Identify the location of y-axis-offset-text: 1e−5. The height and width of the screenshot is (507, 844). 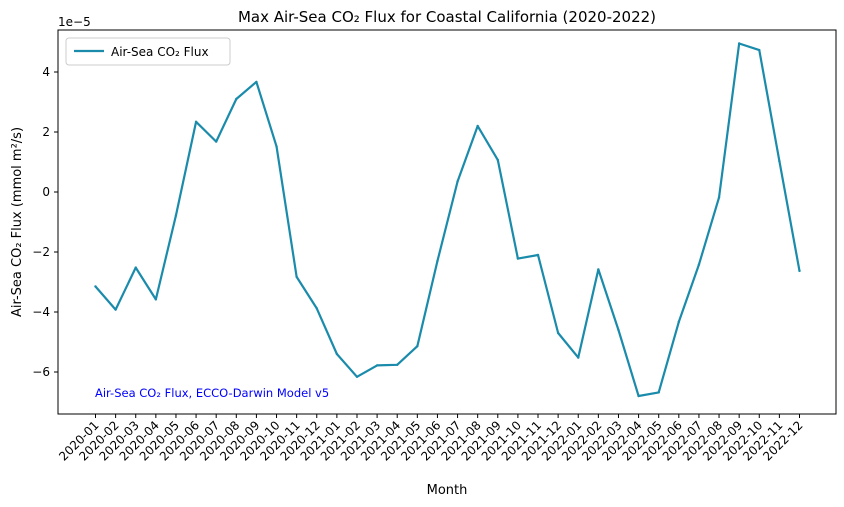
(74, 22).